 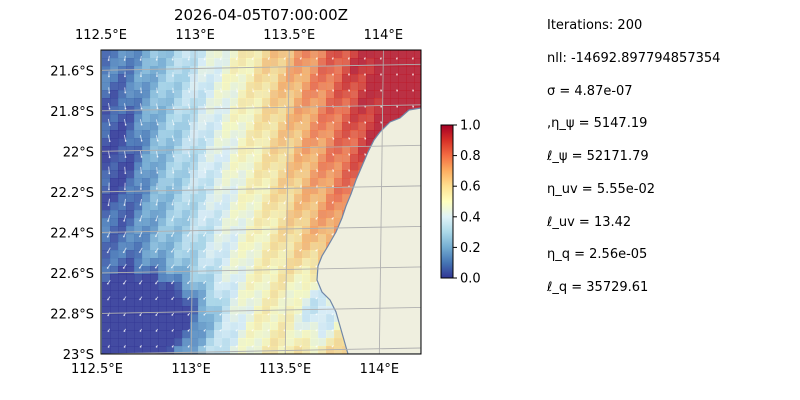 What do you see at coordinates (72, 112) in the screenshot?
I see `y-tick-label: 21.8°S` at bounding box center [72, 112].